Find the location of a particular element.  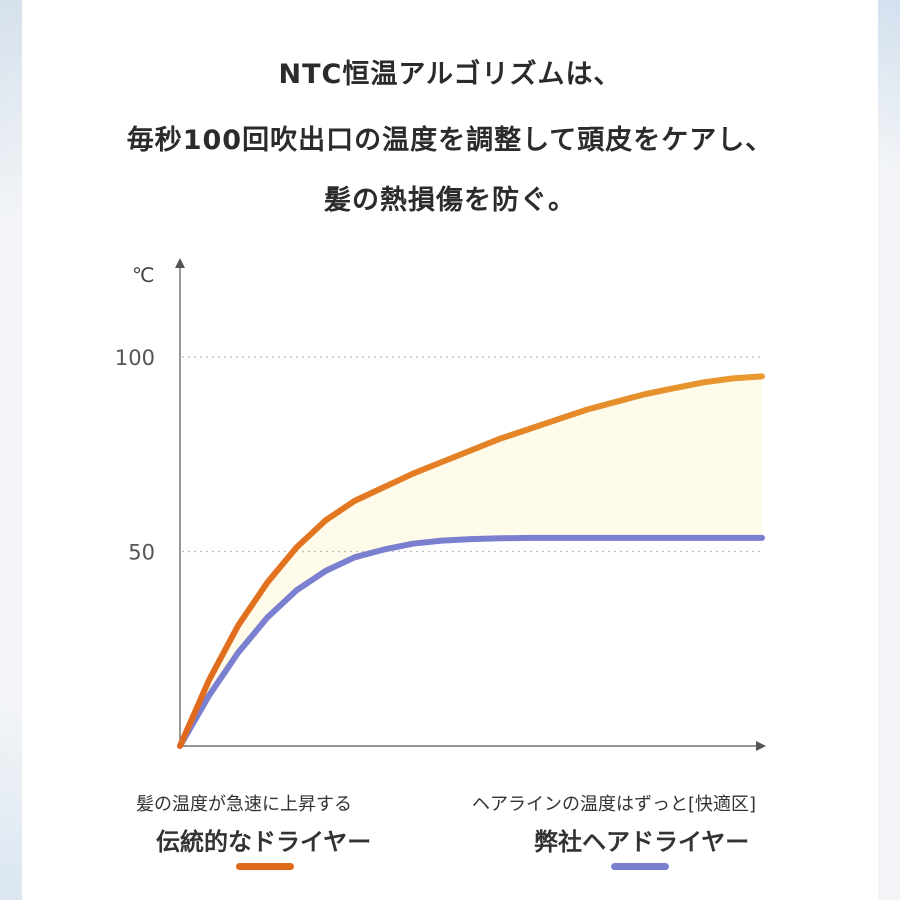

legend-name-traditional: 伝統的なドライヤー is located at coordinates (264, 842).